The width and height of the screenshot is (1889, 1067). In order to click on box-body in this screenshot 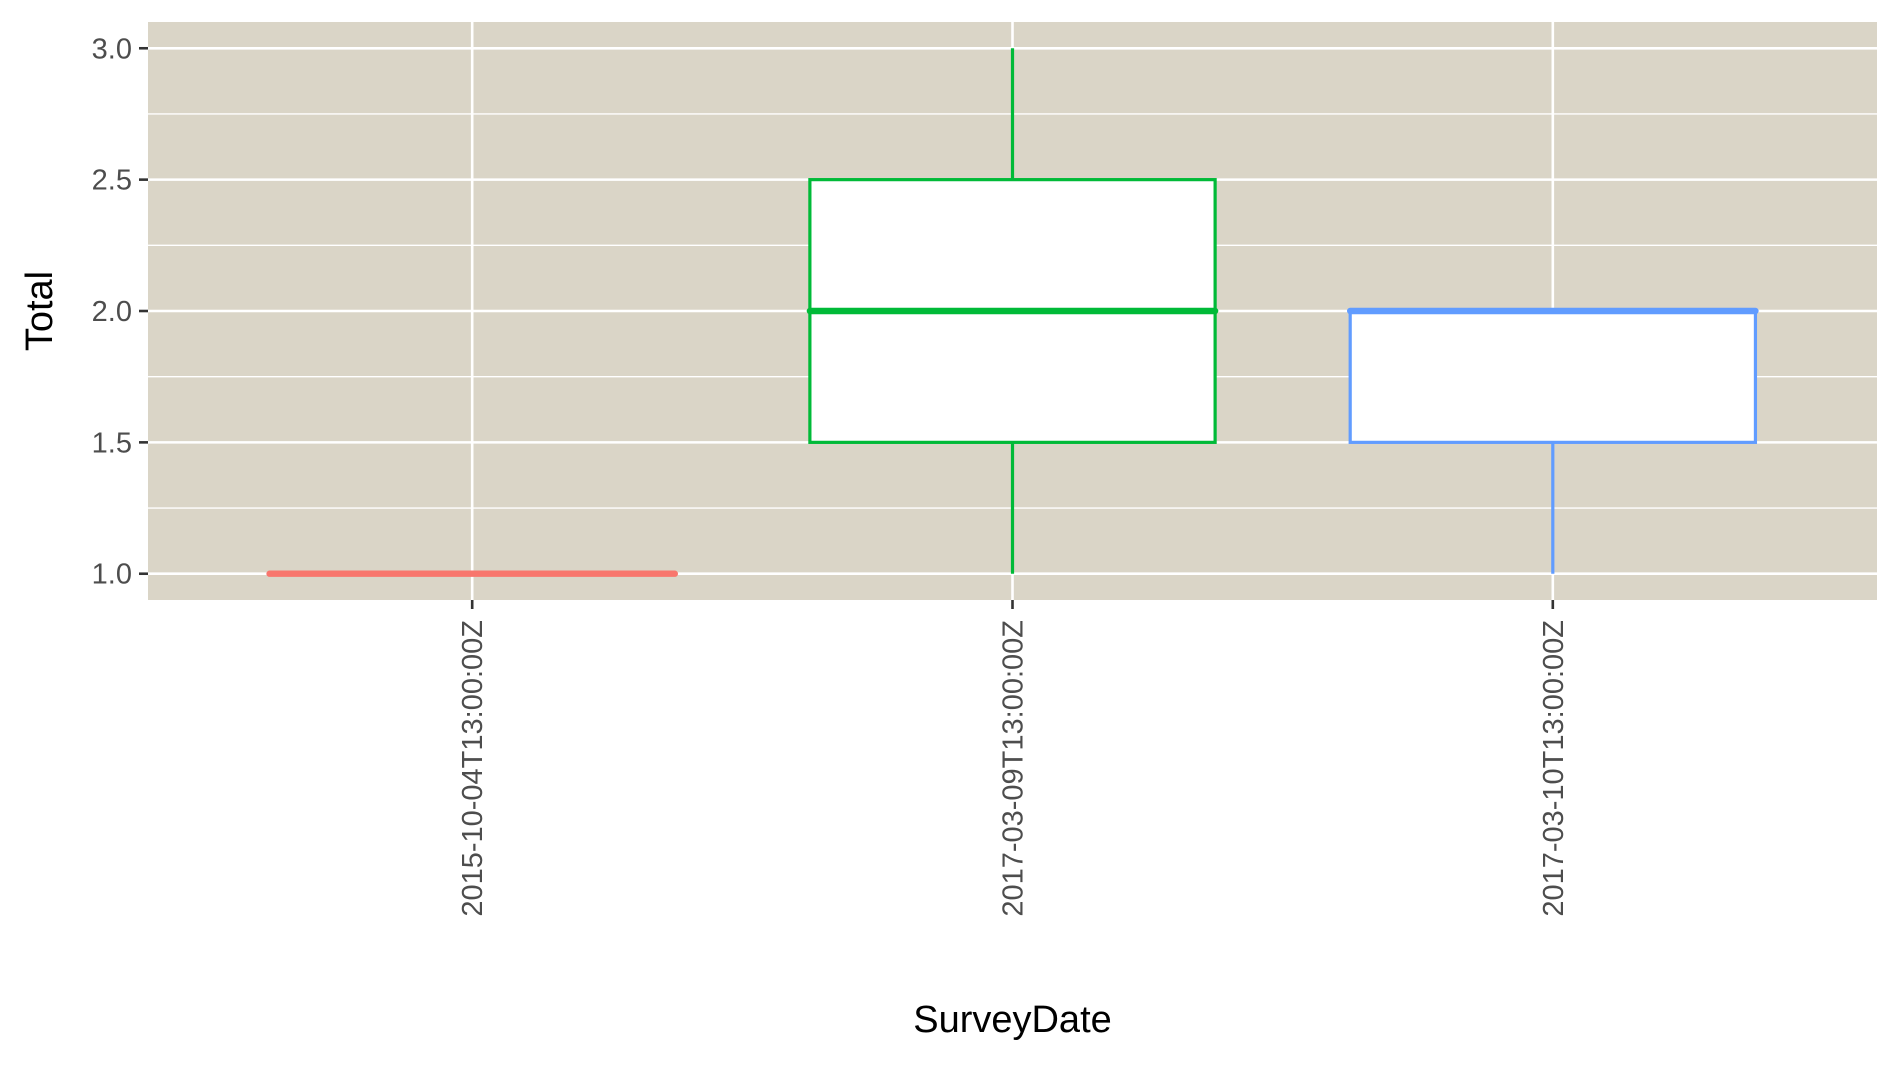, I will do `click(1553, 376)`.